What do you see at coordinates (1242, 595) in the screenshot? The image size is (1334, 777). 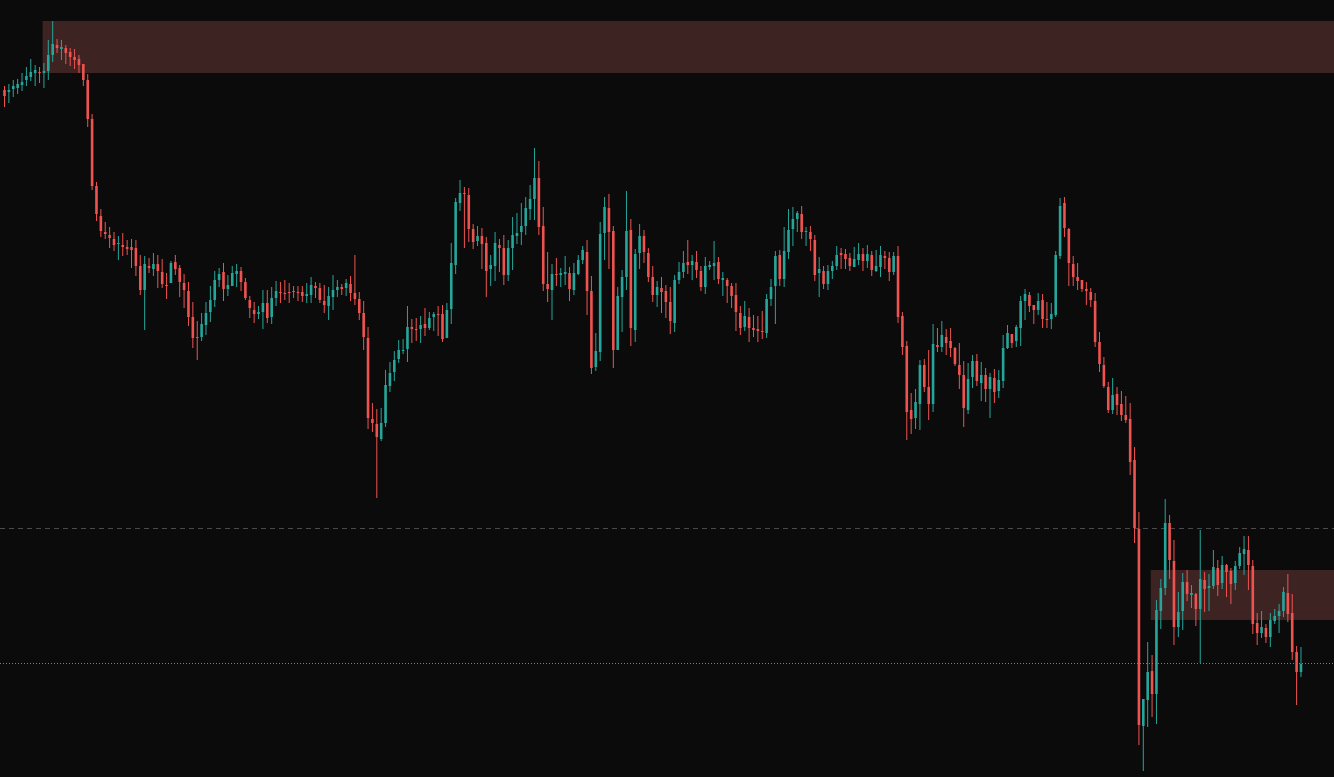 I see `supply-zone-lower` at bounding box center [1242, 595].